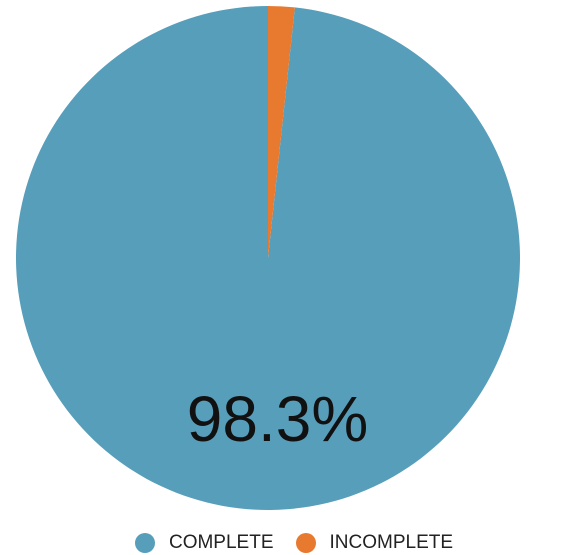 This screenshot has height=555, width=588. Describe the element at coordinates (221, 542) in the screenshot. I see `legend-label-complete: COMPLETE` at that location.